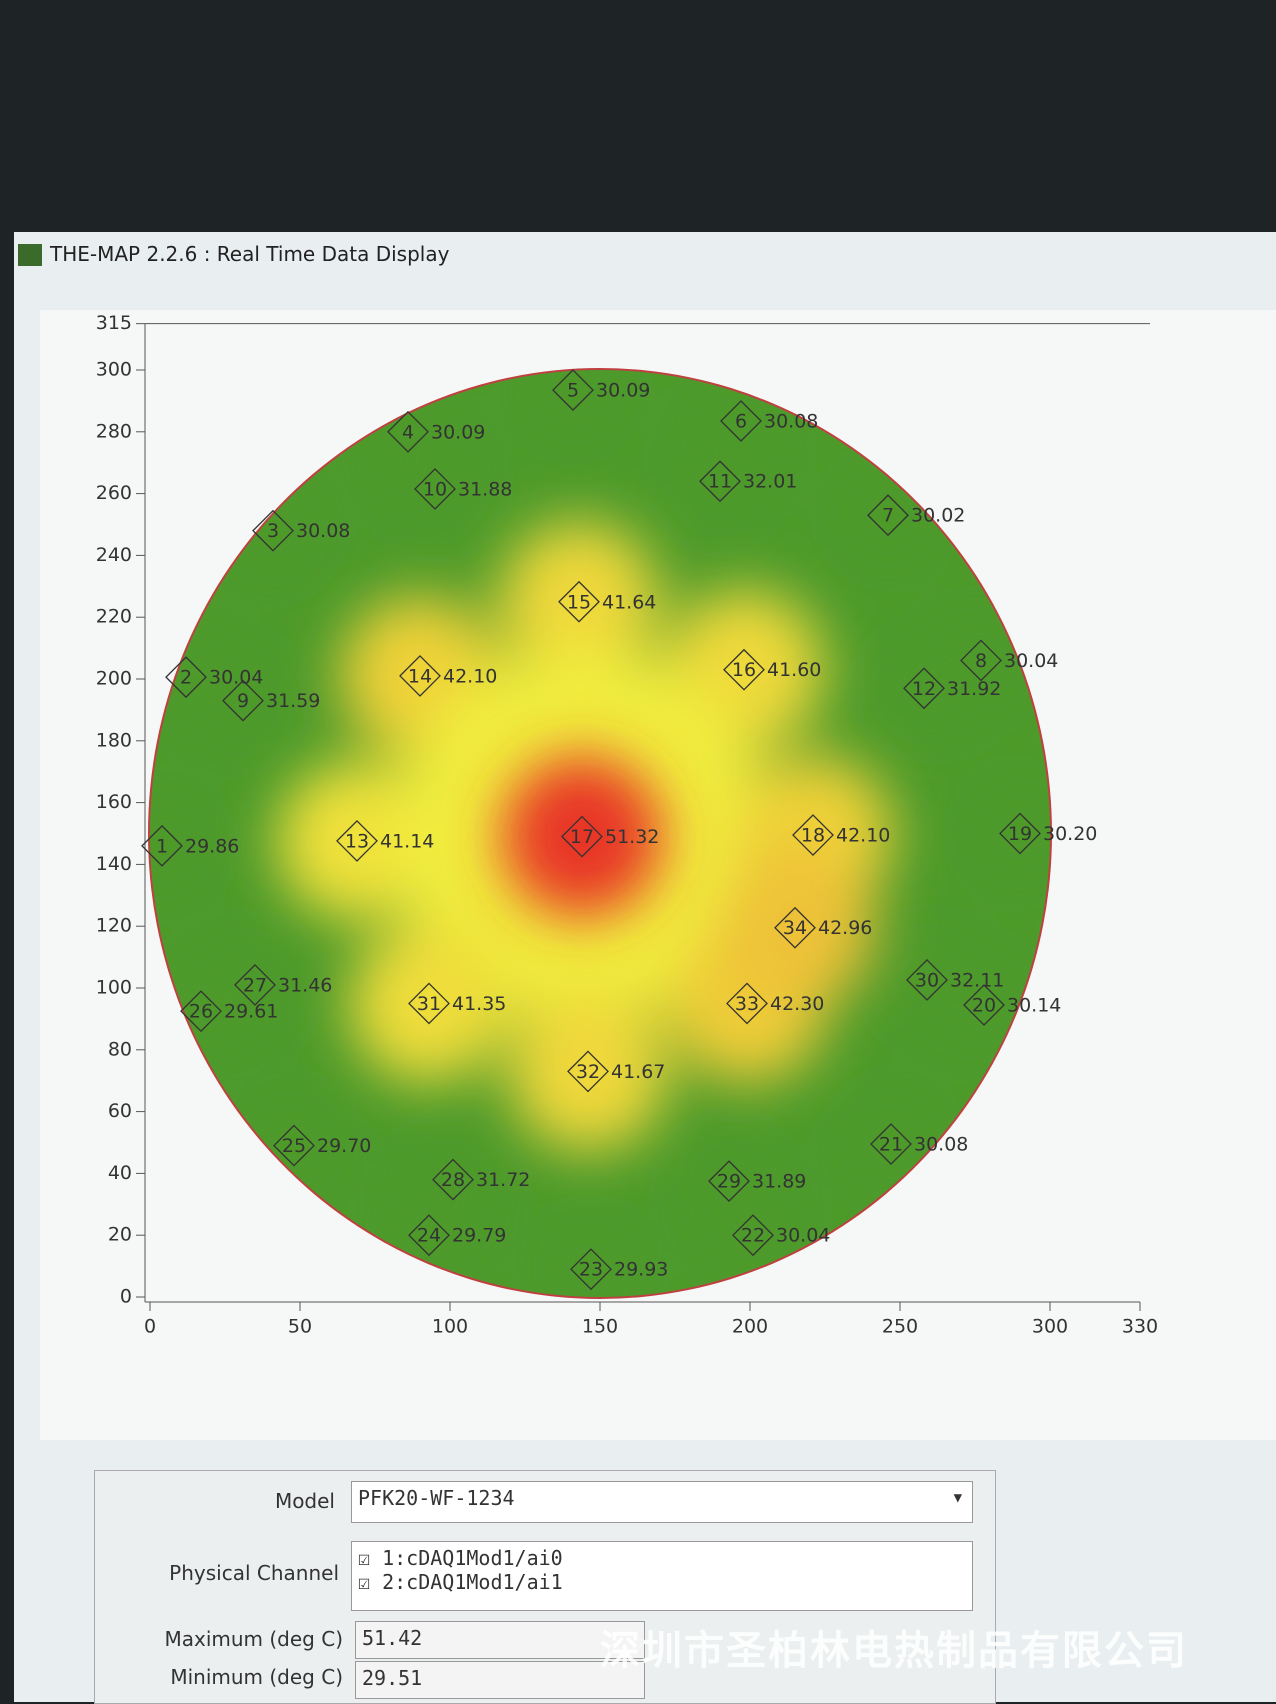 The height and width of the screenshot is (1704, 1276). What do you see at coordinates (114, 740) in the screenshot?
I see `y-tick-label: 180` at bounding box center [114, 740].